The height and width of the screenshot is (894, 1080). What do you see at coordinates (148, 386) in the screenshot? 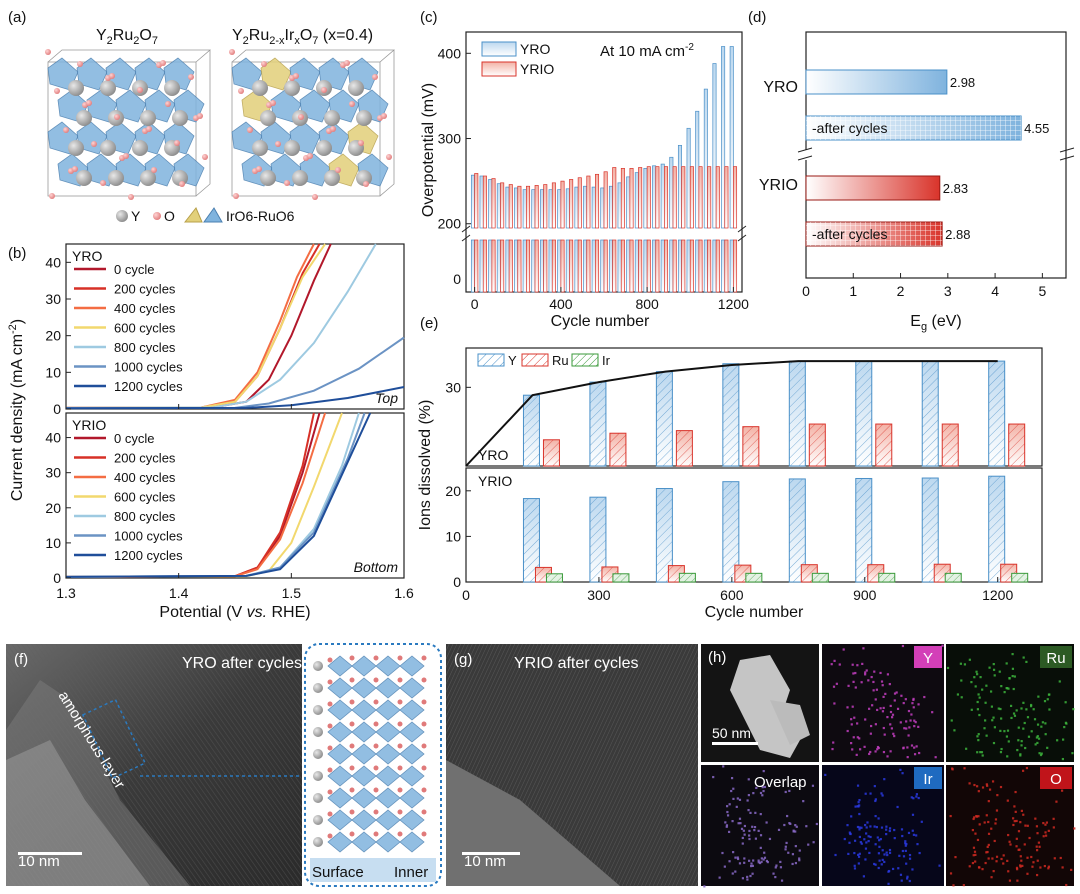
I see `legend-label-b-top-6: 1200 cycles` at bounding box center [148, 386].